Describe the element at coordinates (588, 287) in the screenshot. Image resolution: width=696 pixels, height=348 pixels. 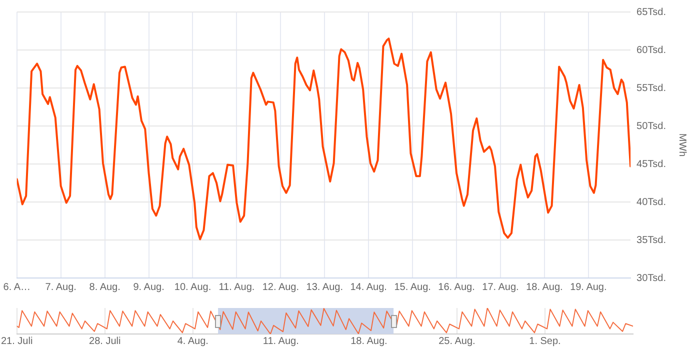
I see `x-tick-label: 19. Aug.` at that location.